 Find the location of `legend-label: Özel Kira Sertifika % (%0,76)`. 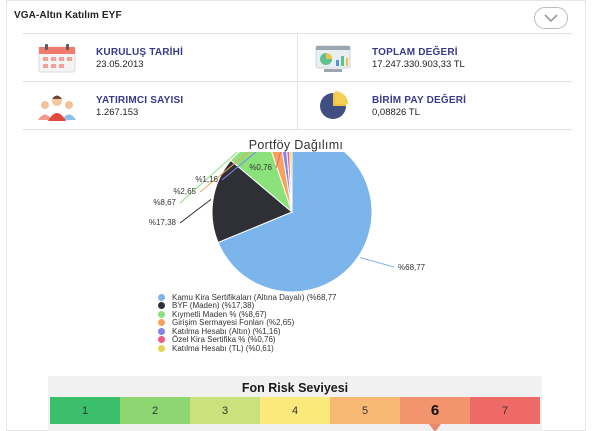

legend-label: Özel Kira Sertifika % (%0,76) is located at coordinates (224, 340).